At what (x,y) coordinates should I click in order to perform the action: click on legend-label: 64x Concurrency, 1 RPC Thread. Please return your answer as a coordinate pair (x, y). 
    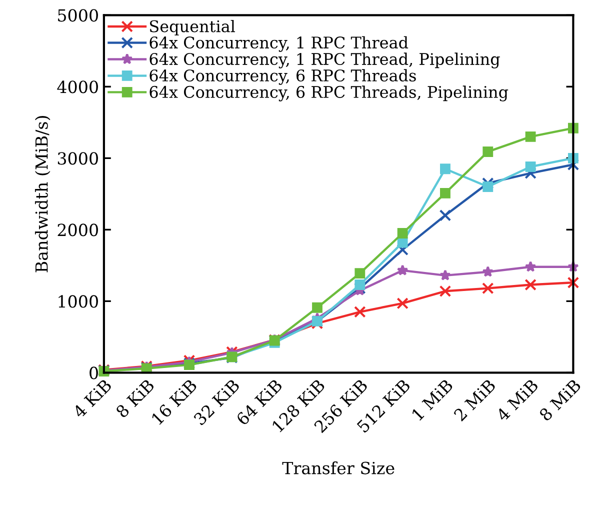
    Looking at the image, I should click on (279, 44).